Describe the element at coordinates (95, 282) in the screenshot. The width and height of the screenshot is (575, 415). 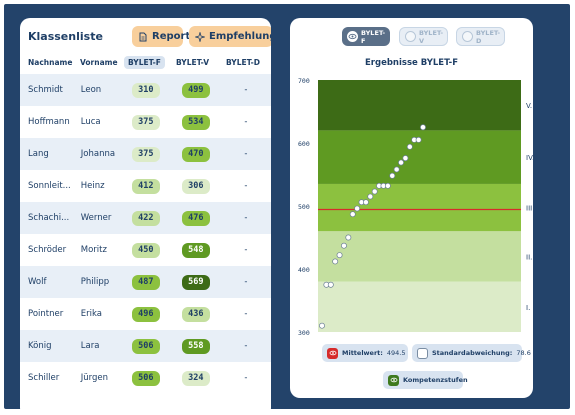
I see `cell-vorname: Philipp` at that location.